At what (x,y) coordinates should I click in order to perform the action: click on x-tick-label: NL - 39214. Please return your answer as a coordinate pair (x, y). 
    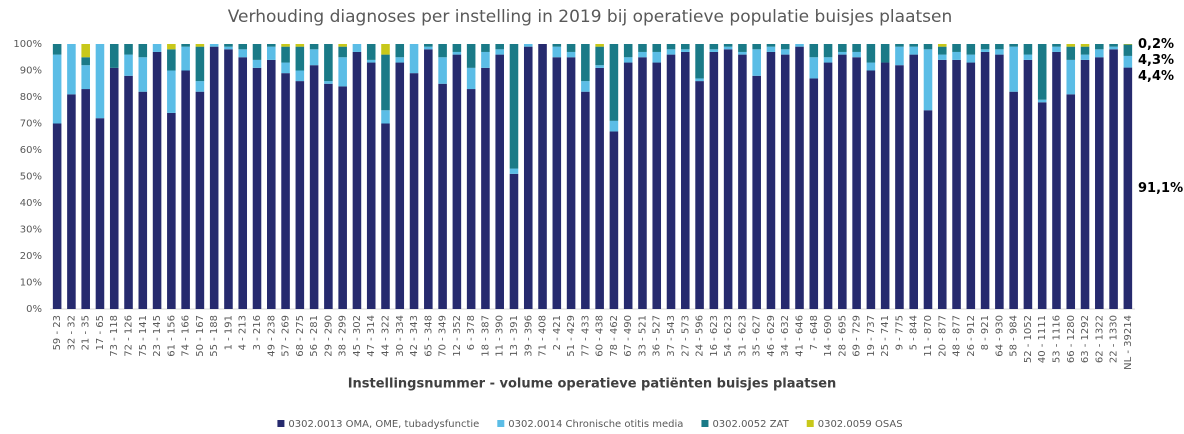
    Looking at the image, I should click on (1128, 342).